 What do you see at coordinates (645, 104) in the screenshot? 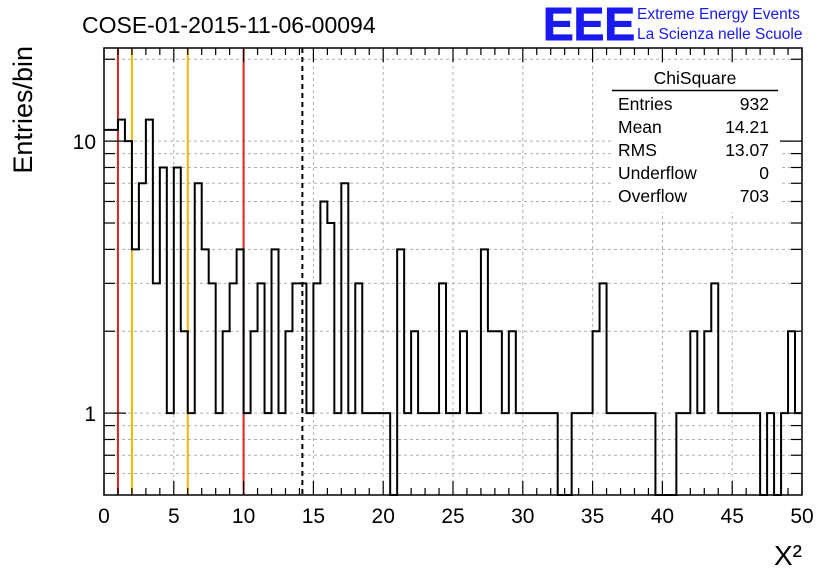
I see `stats-label: Entries` at bounding box center [645, 104].